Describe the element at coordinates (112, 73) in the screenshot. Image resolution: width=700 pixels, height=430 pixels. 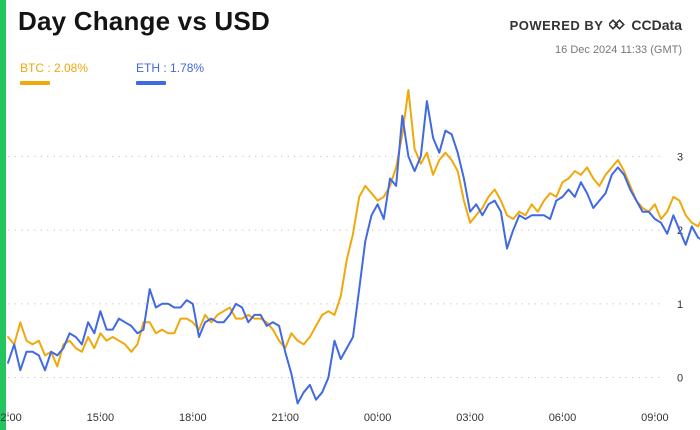
I see `chart-legend: BTC : 2.08% ETH : 1.78%` at that location.